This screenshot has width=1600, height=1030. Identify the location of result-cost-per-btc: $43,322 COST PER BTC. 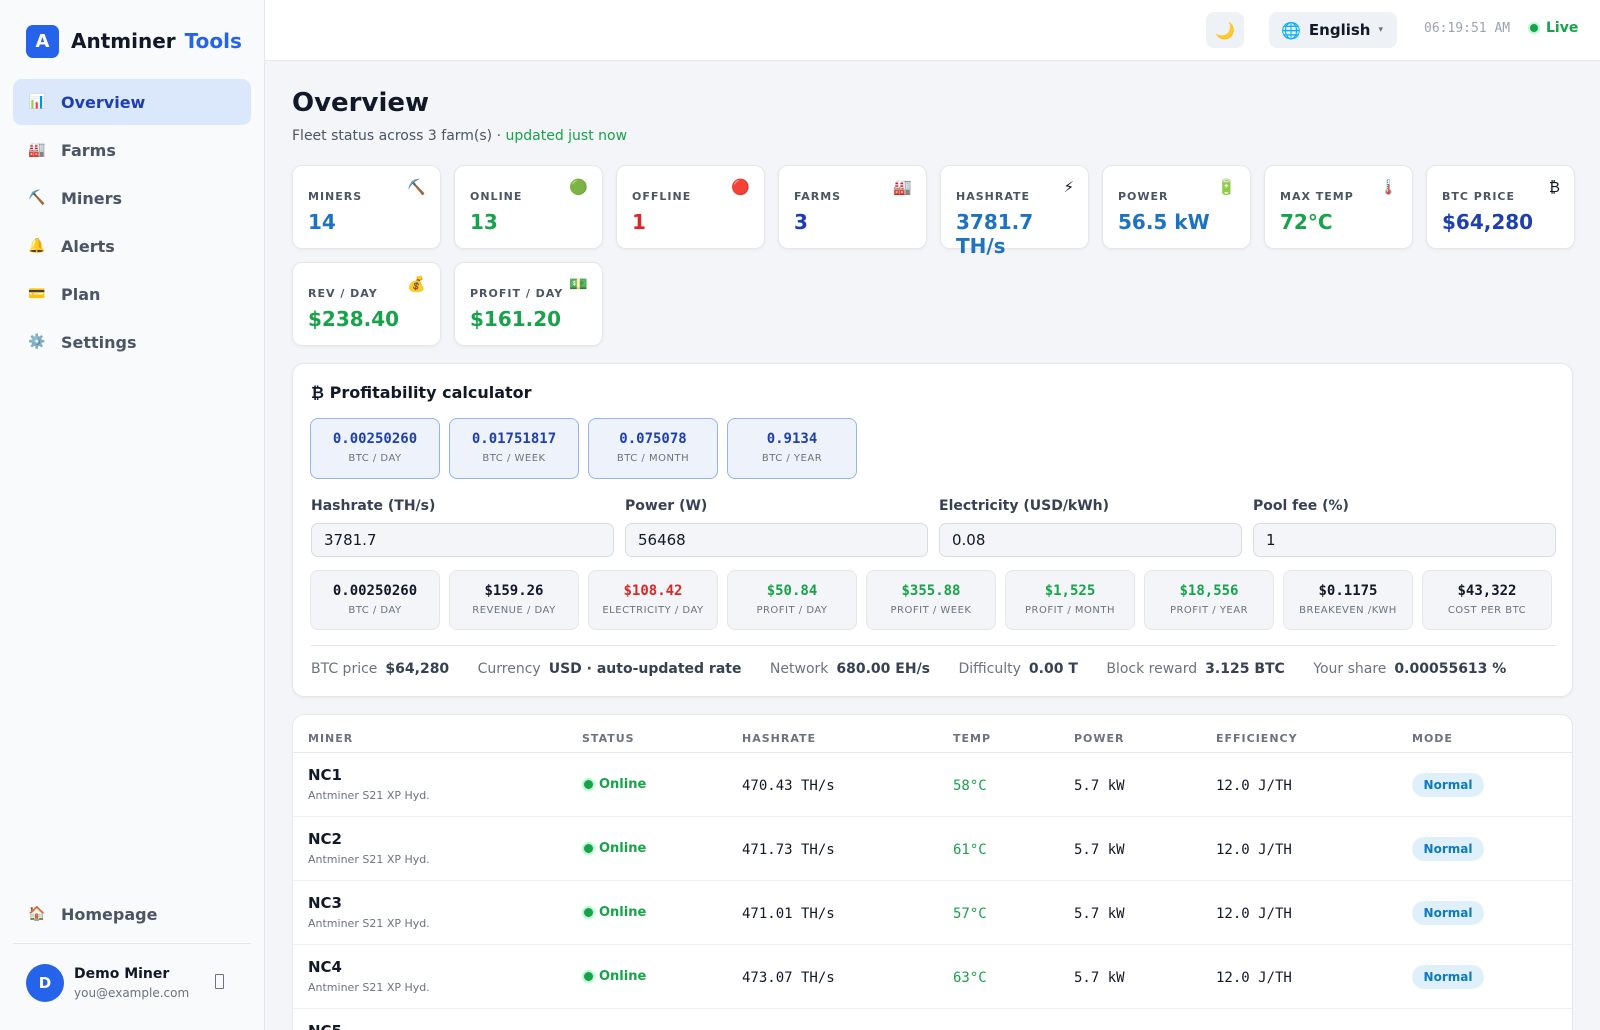
(1487, 600).